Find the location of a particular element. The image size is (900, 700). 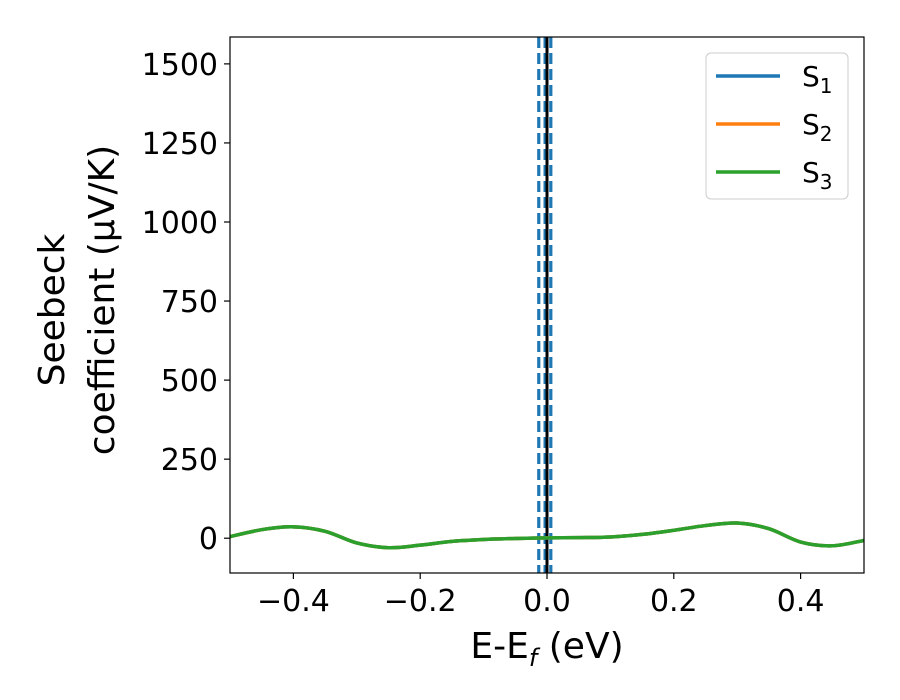

legend-label-s3: S3 is located at coordinates (817, 175).